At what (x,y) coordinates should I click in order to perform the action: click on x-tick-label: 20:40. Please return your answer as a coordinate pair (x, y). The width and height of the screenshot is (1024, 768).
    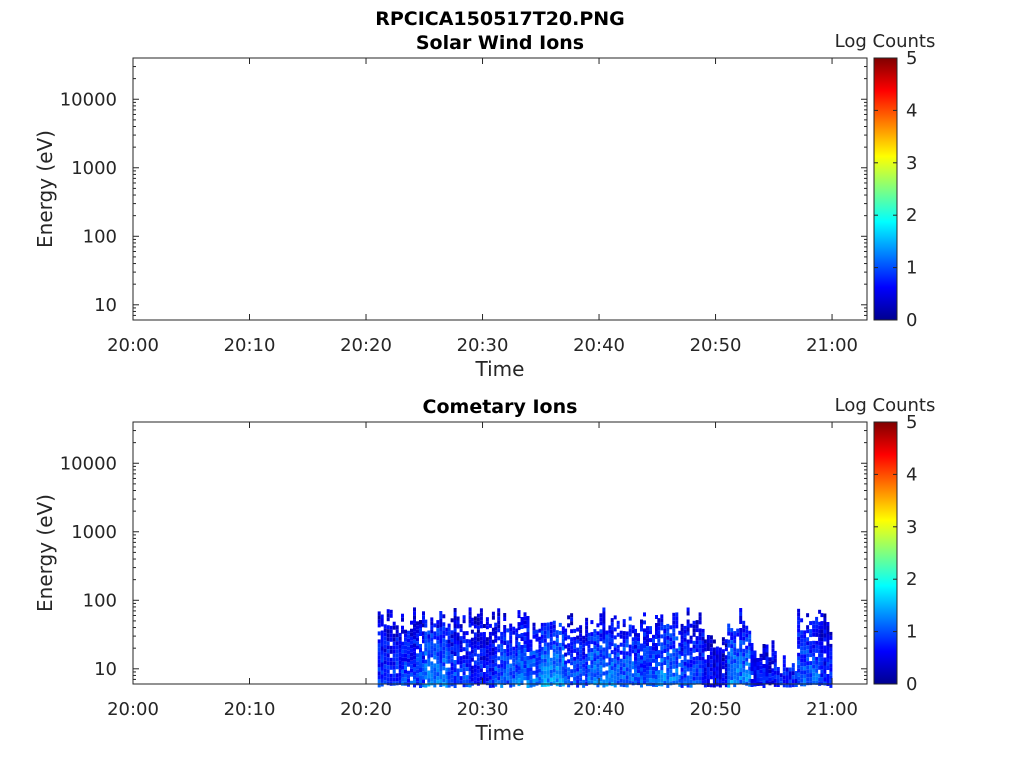
    Looking at the image, I should click on (599, 345).